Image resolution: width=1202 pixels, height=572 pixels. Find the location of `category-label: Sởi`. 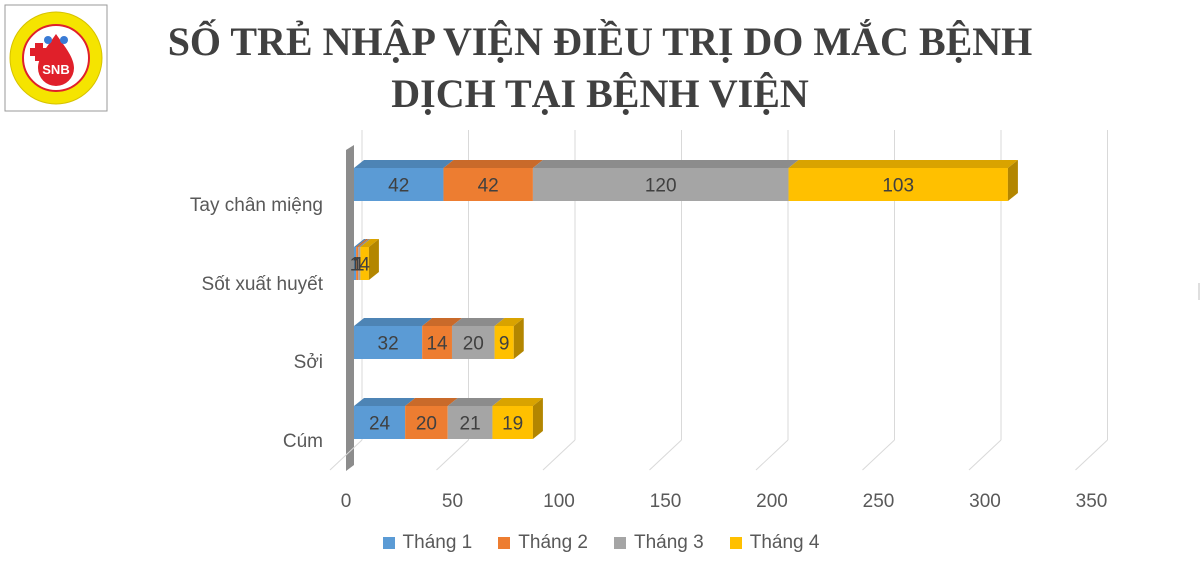

category-label: Sởi is located at coordinates (308, 362).